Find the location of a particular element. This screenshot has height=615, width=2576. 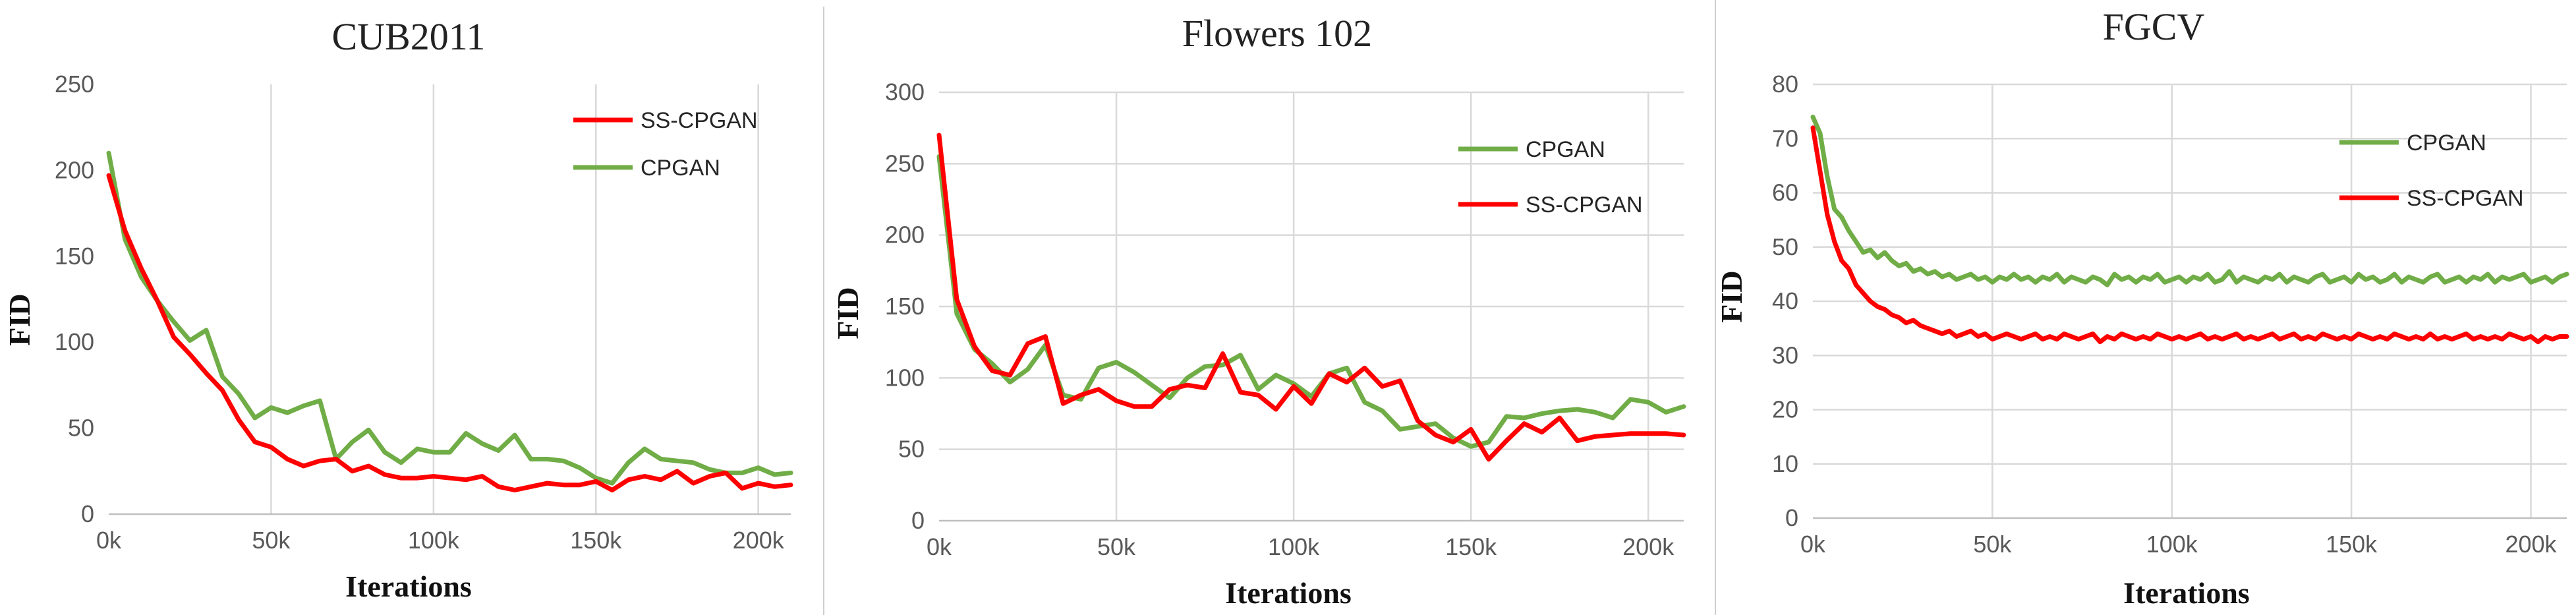

y-tick-label: 30 is located at coordinates (1785, 354).